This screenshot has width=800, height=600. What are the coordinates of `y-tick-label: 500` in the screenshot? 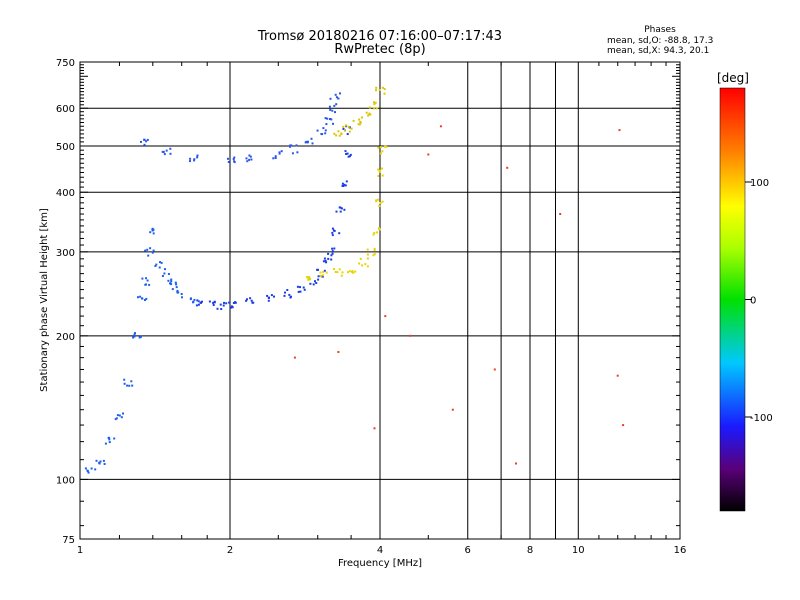 It's located at (65, 147).